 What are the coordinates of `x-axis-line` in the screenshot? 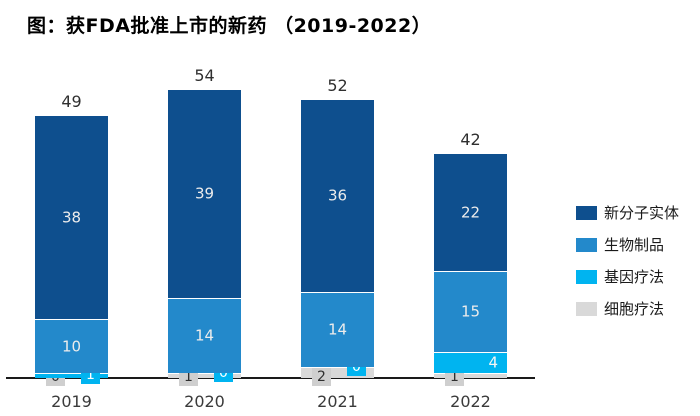 It's located at (270, 378).